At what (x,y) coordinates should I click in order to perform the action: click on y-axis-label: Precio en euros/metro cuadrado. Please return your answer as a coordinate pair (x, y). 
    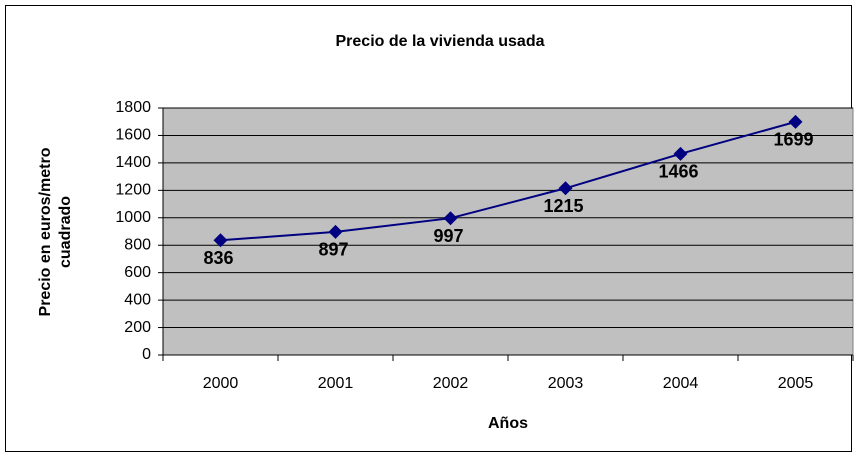
    Looking at the image, I should click on (55, 231).